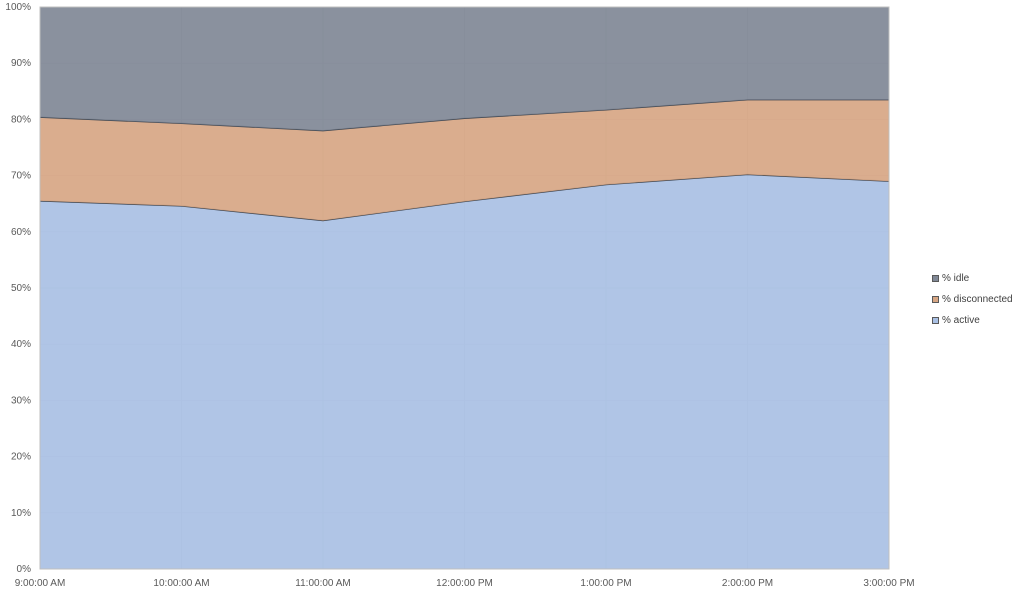 This screenshot has width=1024, height=600. I want to click on y-tick-label: 50%, so click(21, 288).